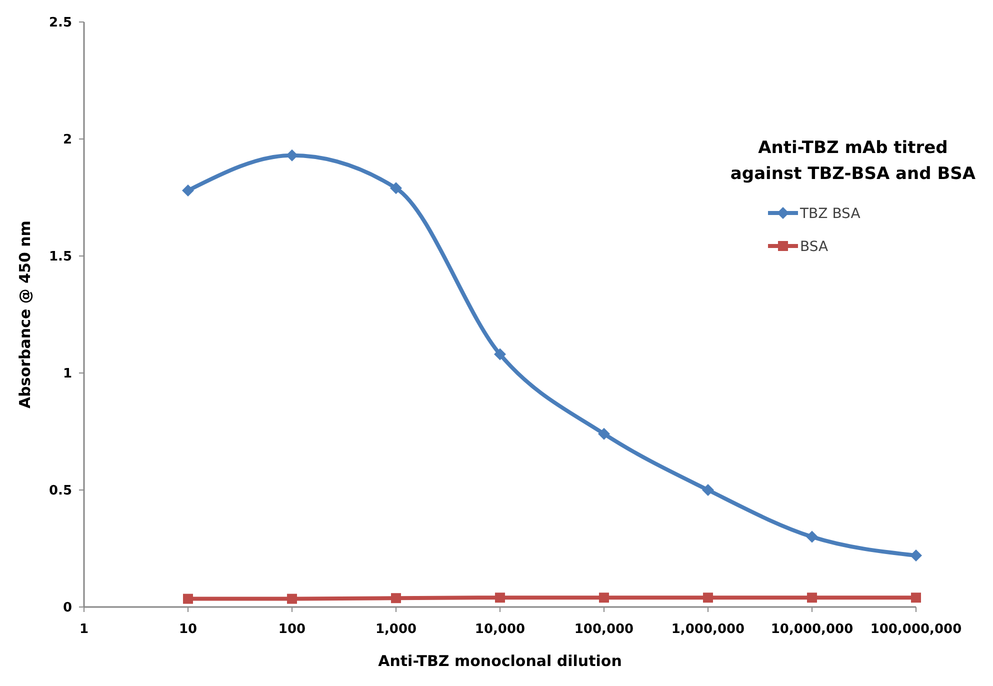 The height and width of the screenshot is (686, 993). What do you see at coordinates (500, 661) in the screenshot?
I see `x-axis-title: Anti-TBZ monoclonal dilution` at bounding box center [500, 661].